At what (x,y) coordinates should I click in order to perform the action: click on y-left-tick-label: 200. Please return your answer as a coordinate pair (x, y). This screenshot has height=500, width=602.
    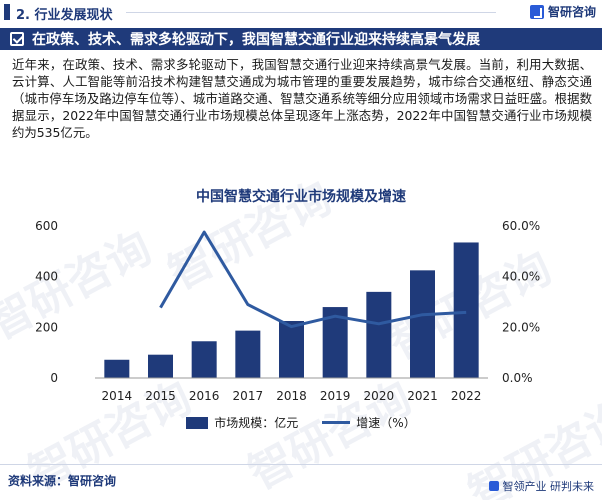
    Looking at the image, I should click on (46, 327).